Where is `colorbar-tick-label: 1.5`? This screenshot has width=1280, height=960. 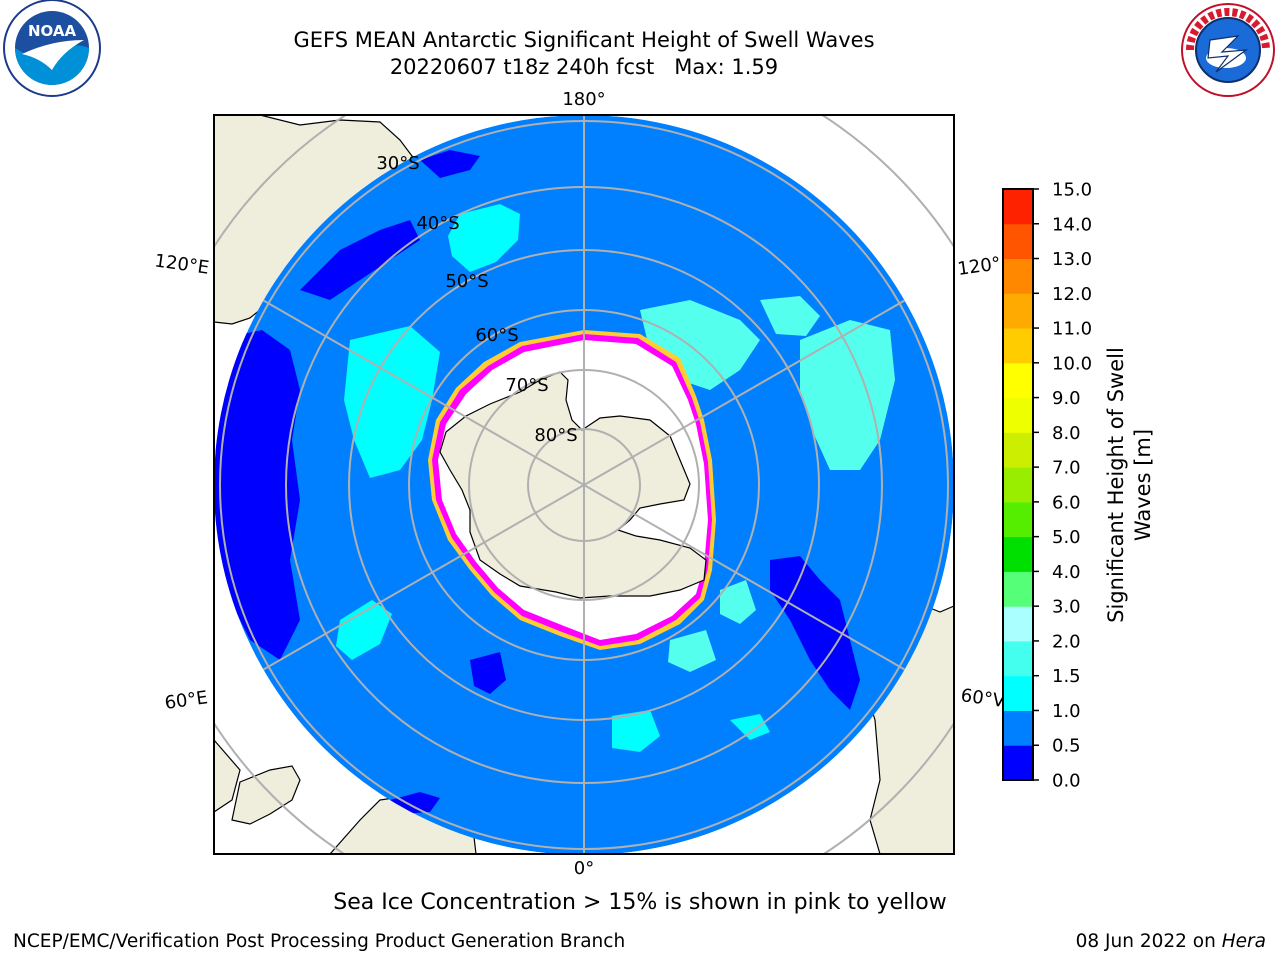 colorbar-tick-label: 1.5 is located at coordinates (1066, 676).